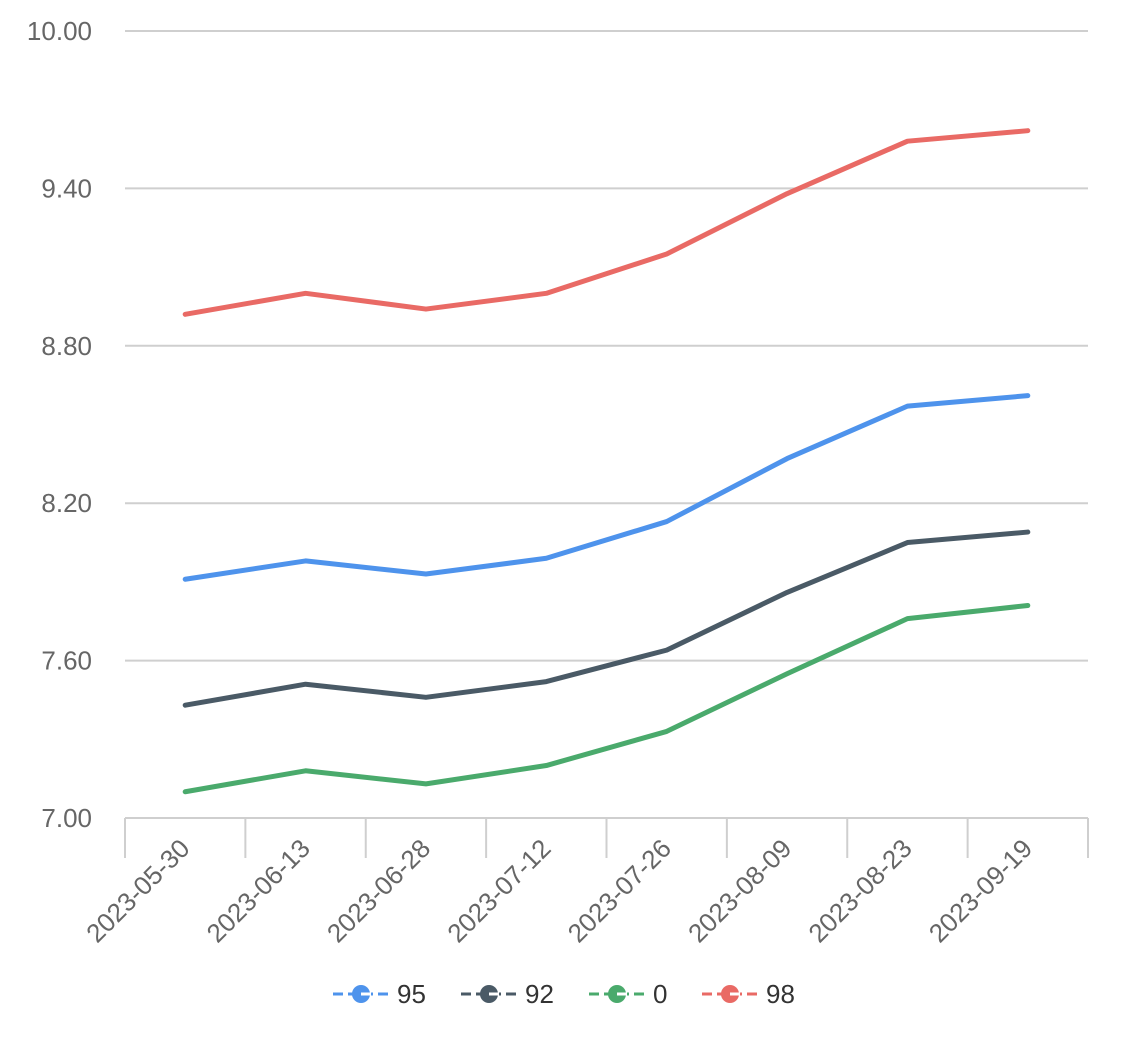  What do you see at coordinates (378, 890) in the screenshot?
I see `x-tick-label: 2023-06-28` at bounding box center [378, 890].